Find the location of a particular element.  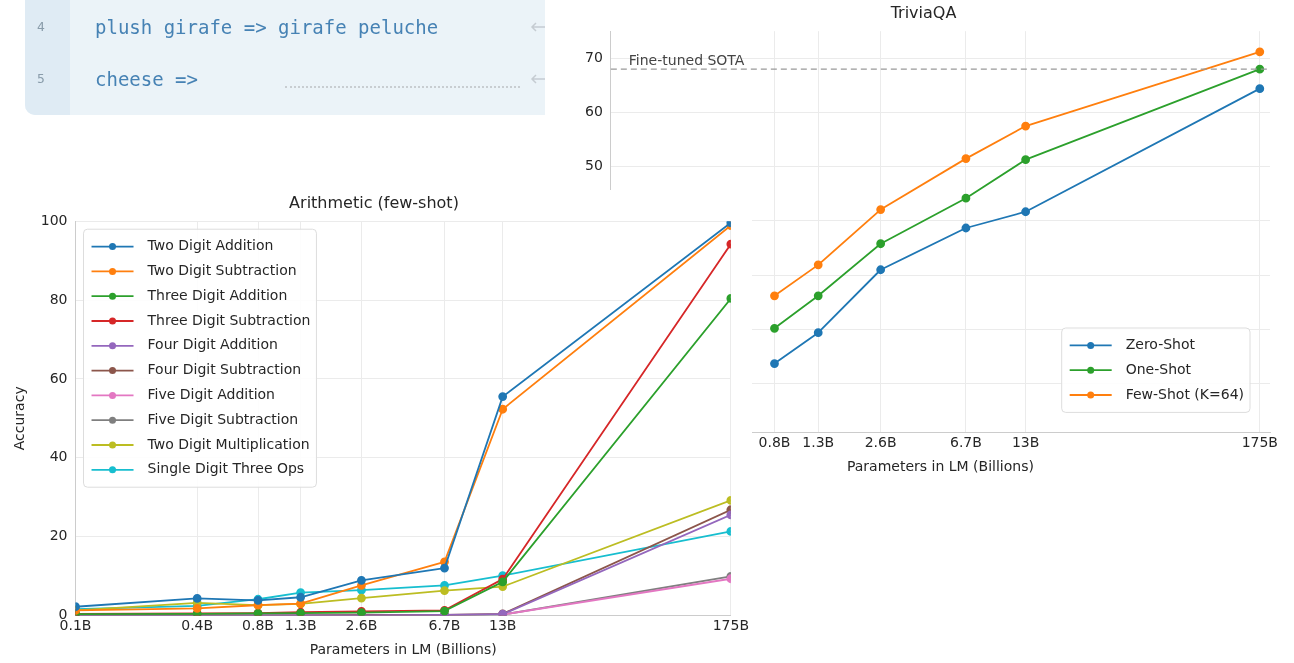

legend-label: Two Digit Addition is located at coordinates (210, 245).